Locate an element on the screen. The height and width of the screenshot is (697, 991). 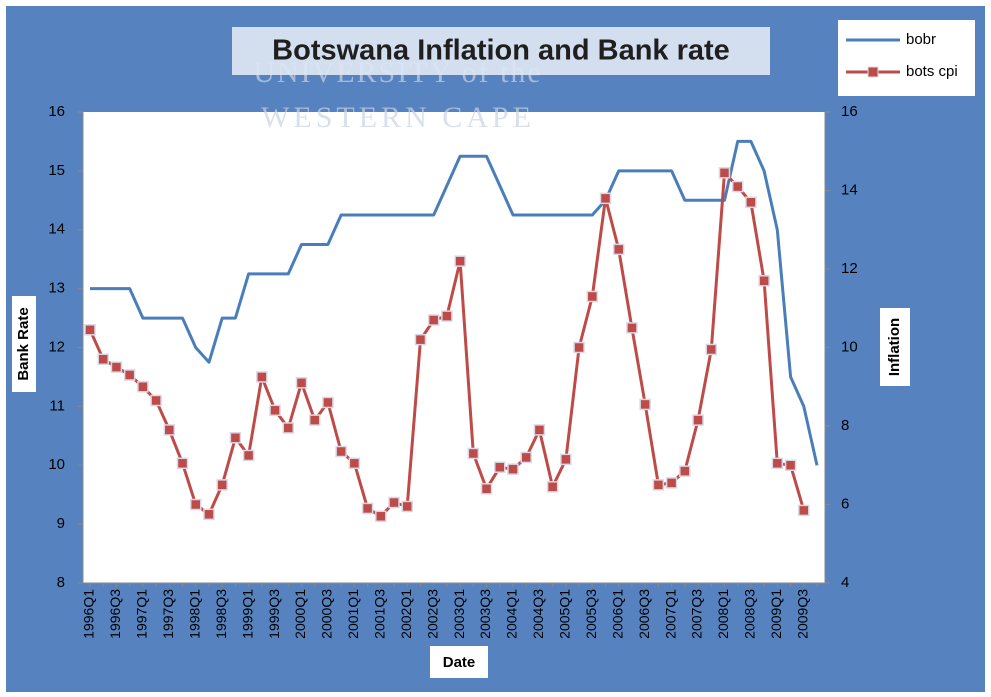
y2-axis-label: Inflation is located at coordinates (894, 347).